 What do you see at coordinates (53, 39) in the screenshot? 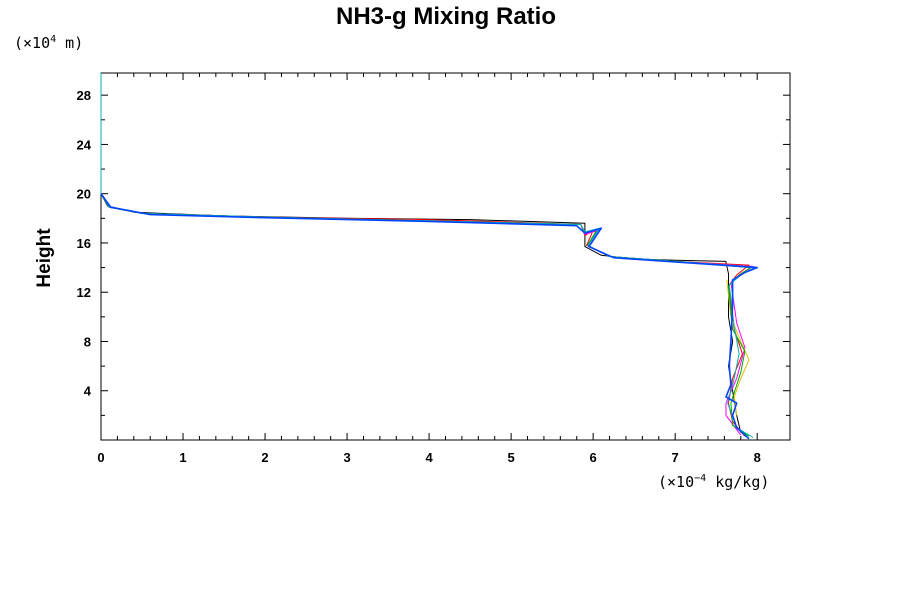
I see `y-unit-exponent: 4` at bounding box center [53, 39].